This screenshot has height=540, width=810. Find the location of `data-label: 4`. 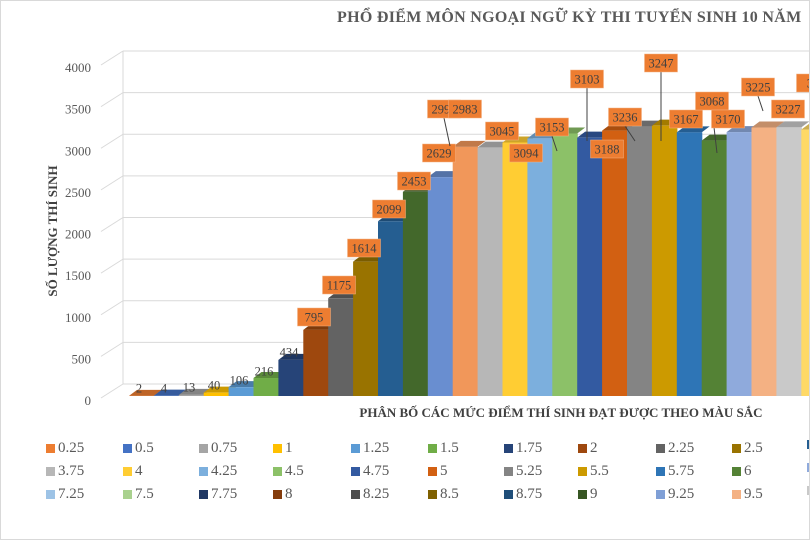

data-label: 4 is located at coordinates (164, 389).